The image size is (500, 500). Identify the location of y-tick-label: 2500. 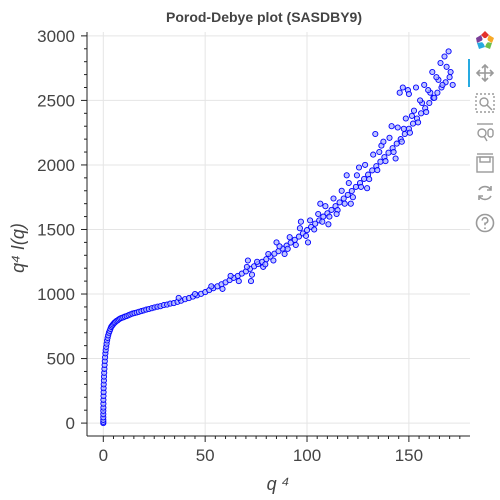
(56, 100).